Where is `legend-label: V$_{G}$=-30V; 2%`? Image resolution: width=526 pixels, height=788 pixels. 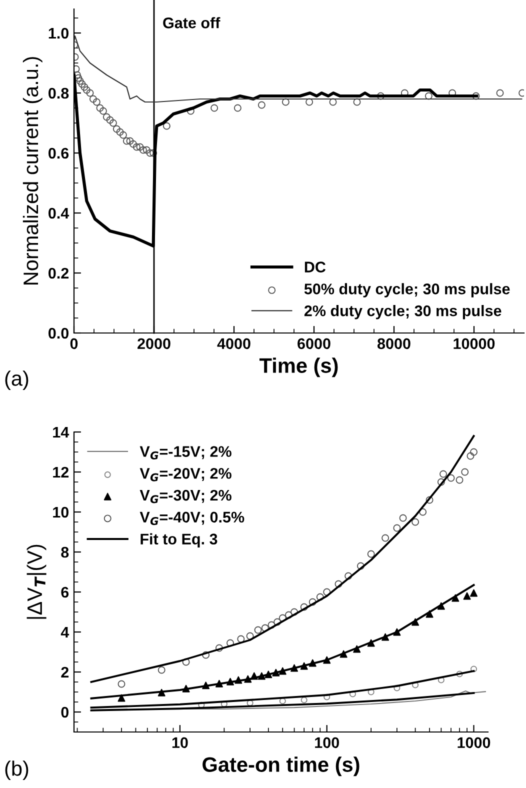
legend-label: V$_{G}$=-30V; 2% is located at coordinates (186, 497).